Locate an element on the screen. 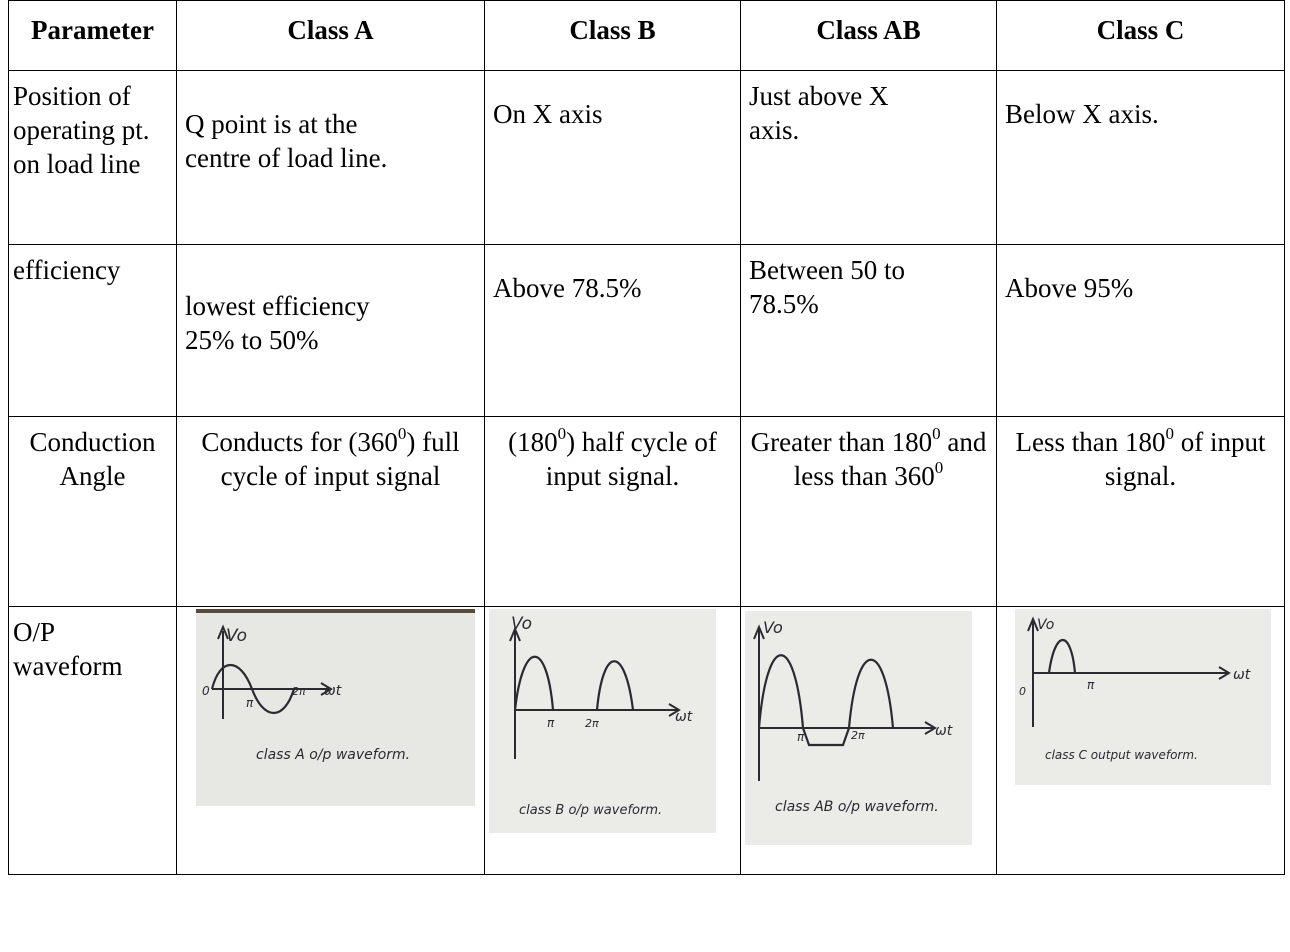 Image resolution: width=1290 pixels, height=952 pixels. cell-b-waveform: Vo π 2π ωt class B o/p waveform. is located at coordinates (612, 740).